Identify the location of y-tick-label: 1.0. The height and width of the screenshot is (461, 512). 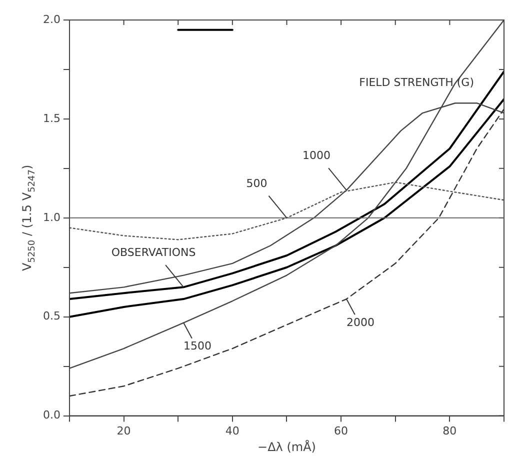
(51, 217).